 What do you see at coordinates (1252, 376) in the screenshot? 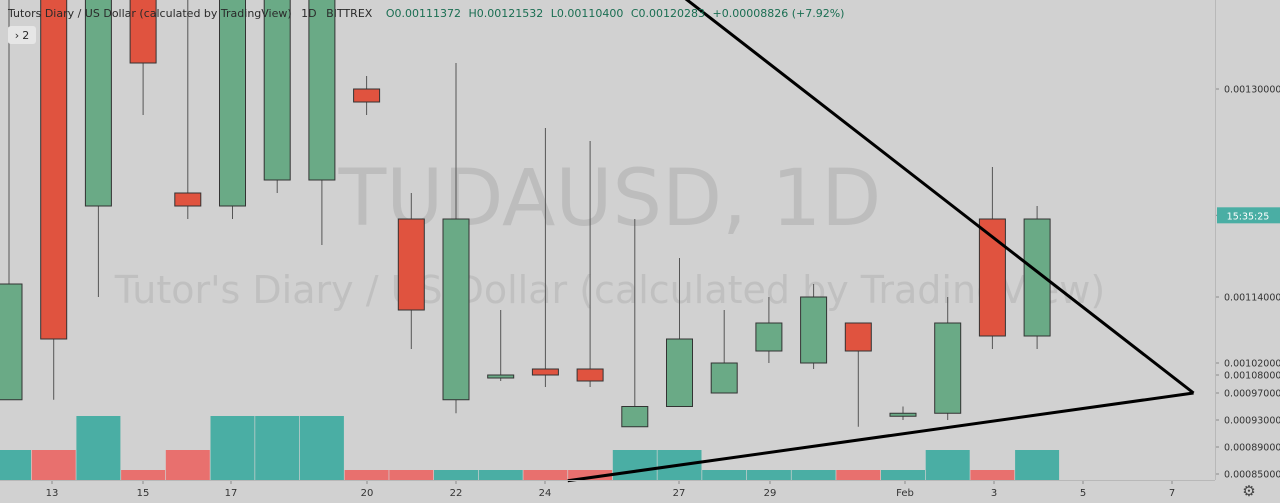
I see `price-tick-label: 0.00108000` at bounding box center [1252, 376].